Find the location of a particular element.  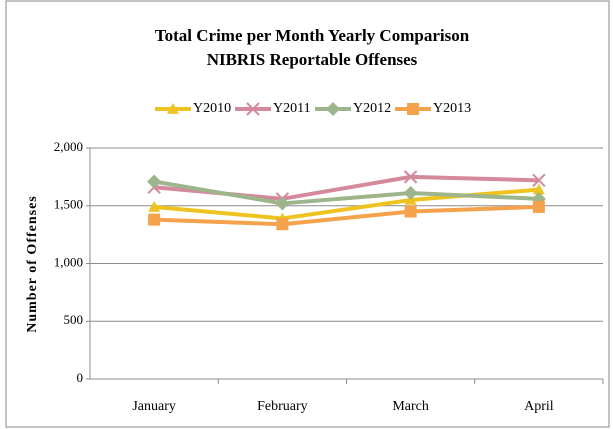

legend-label: Y2013 is located at coordinates (452, 108).